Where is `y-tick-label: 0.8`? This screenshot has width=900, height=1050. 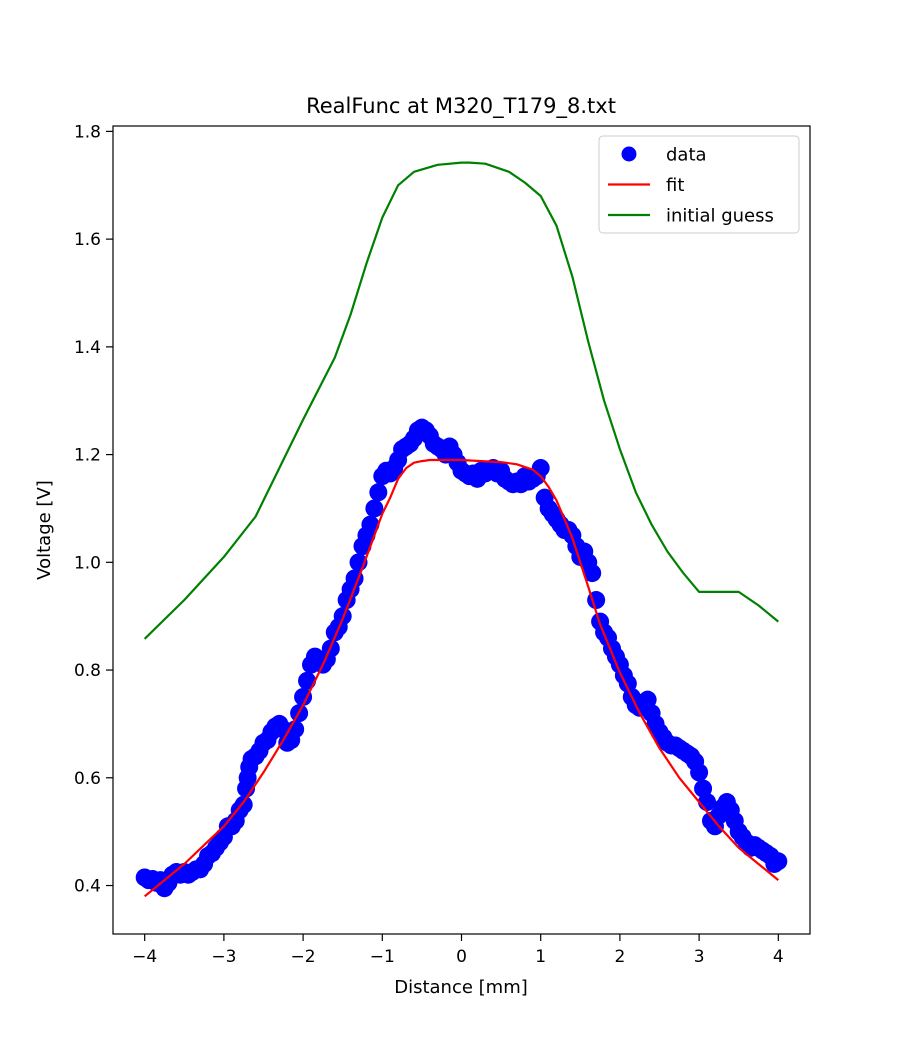 y-tick-label: 0.8 is located at coordinates (87, 671).